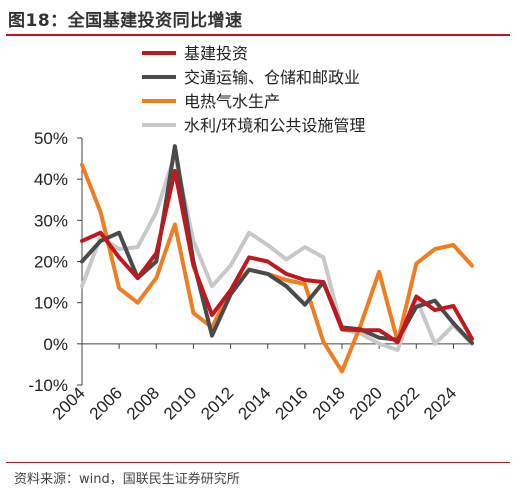 The image size is (516, 494). I want to click on y-tick-label: 50%, so click(51, 138).